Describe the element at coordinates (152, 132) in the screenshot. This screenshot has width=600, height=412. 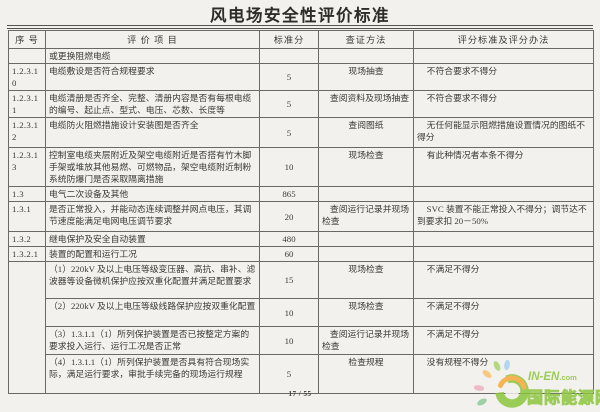
I see `cell-evaluation-item: 电缆防火阻燃措施设计安装图是否齐全` at that location.